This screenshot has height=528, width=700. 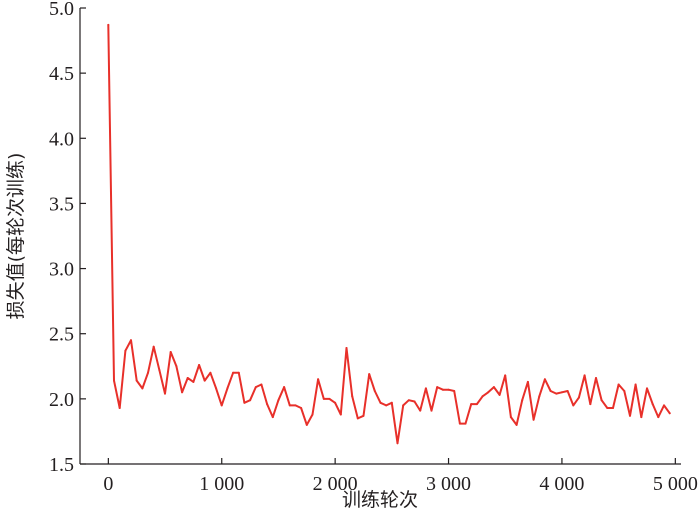 What do you see at coordinates (67, 238) in the screenshot?
I see `y-axis-ticks: 1.5 2.0 2.5 3.0 3.5 4.0 4.5 5.0` at bounding box center [67, 238].